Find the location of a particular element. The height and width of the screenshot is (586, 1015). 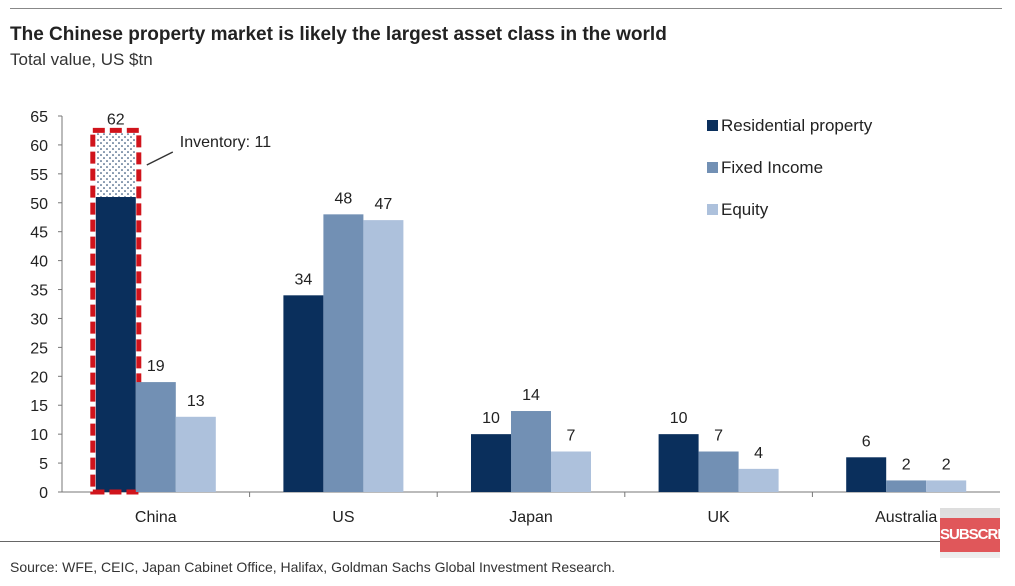

data-label: 47 is located at coordinates (384, 204).